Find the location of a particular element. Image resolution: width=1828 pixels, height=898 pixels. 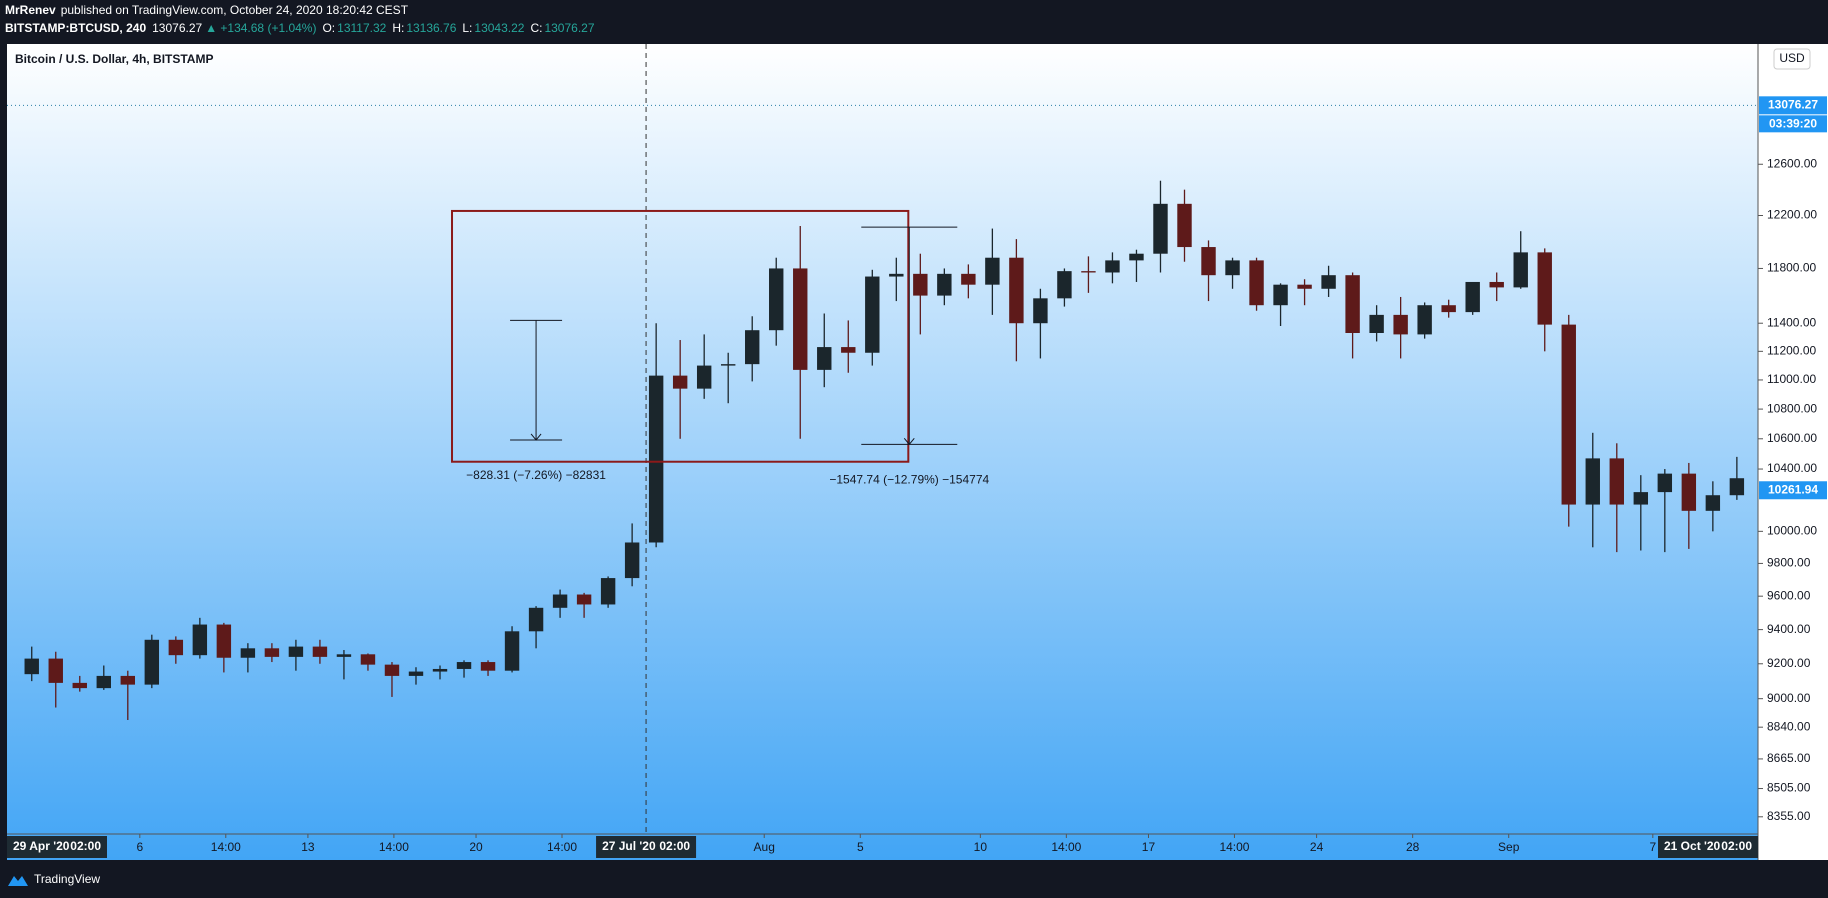

measure-label: −1547.74 (−12.79%) −154774 is located at coordinates (909, 480).